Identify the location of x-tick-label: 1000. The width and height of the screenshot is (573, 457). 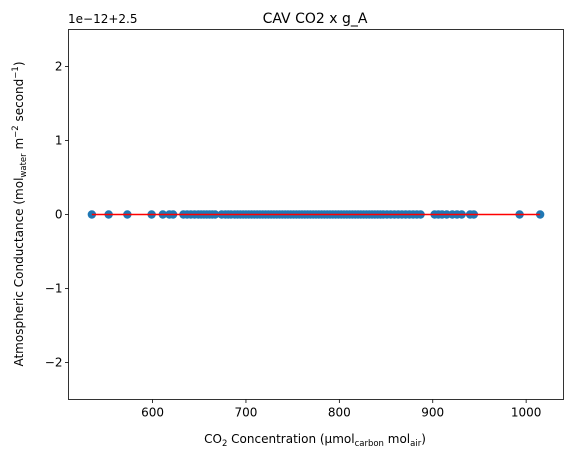
(526, 413).